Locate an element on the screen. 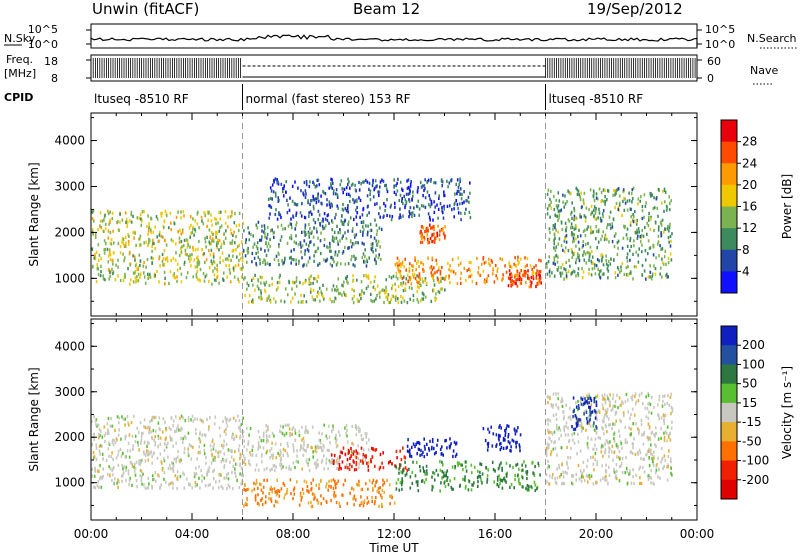 The width and height of the screenshot is (800, 554). velocity-colorbar-tick-label: 100 is located at coordinates (753, 364).